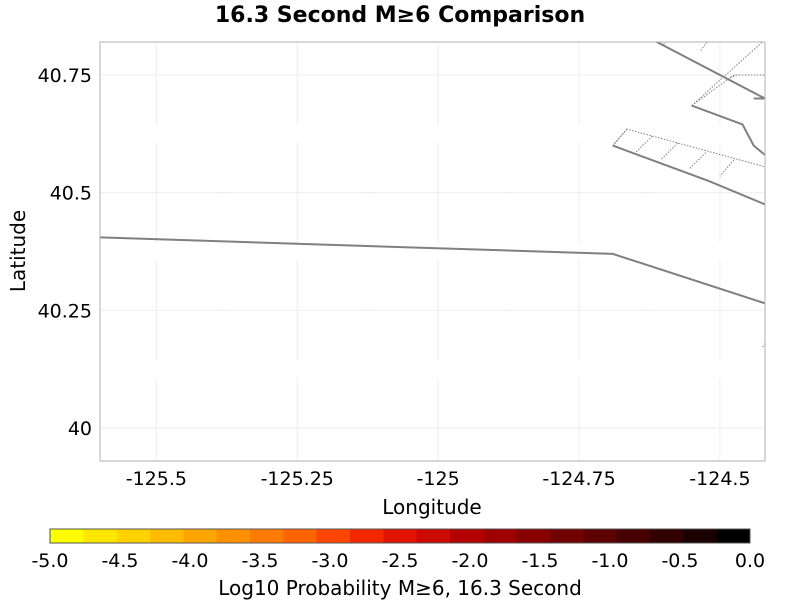 This screenshot has height=609, width=800. I want to click on x-tick-label: -124.75, so click(578, 479).